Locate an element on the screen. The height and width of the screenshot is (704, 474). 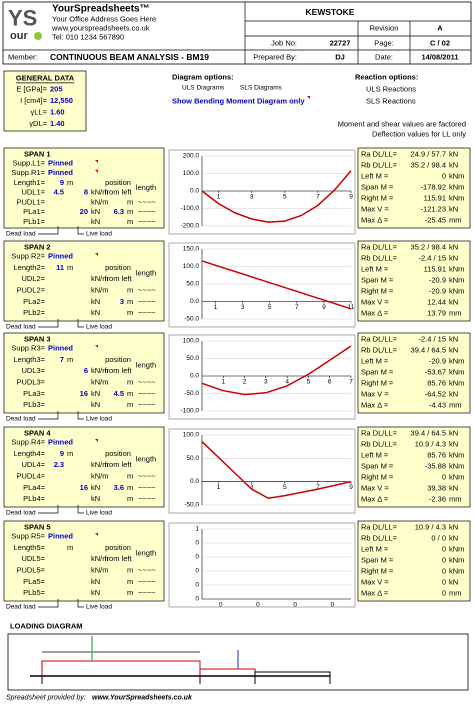
general-title: GENERAL DATA is located at coordinates (45, 78).